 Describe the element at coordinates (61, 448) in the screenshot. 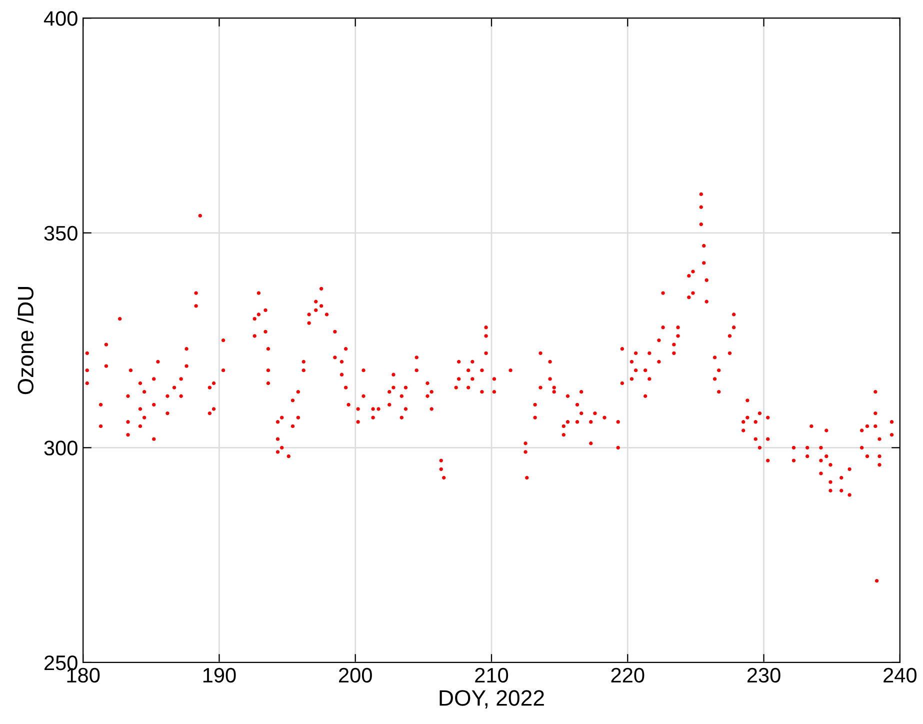

I see `y-tick-label: 300` at that location.